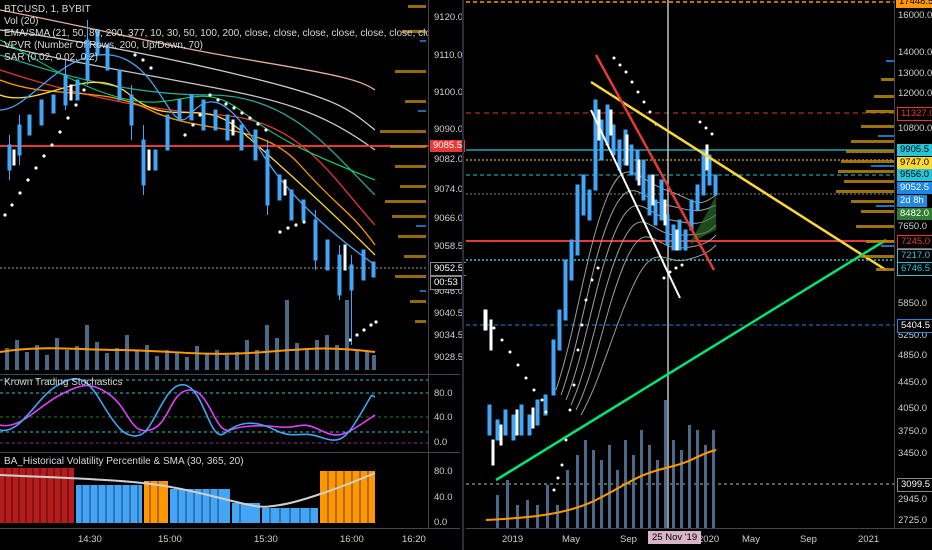 Image resolution: width=932 pixels, height=550 pixels. I want to click on left-price-tick: 9066.0, so click(449, 218).